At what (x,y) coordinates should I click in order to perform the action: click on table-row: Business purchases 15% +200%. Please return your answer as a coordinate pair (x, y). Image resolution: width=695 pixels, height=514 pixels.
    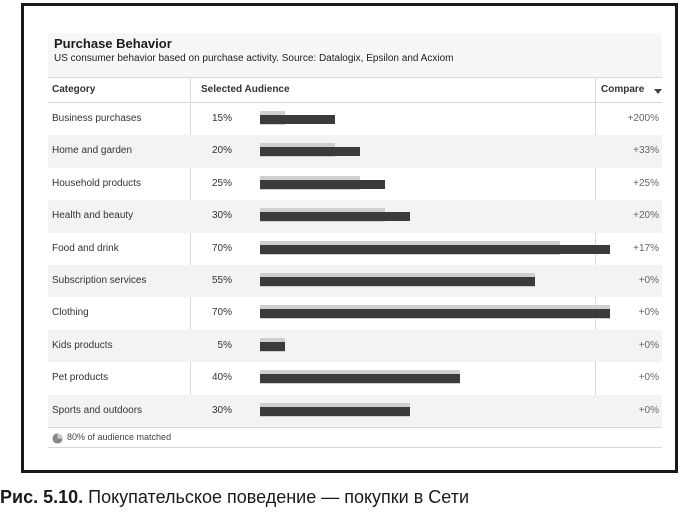
    Looking at the image, I should click on (355, 119).